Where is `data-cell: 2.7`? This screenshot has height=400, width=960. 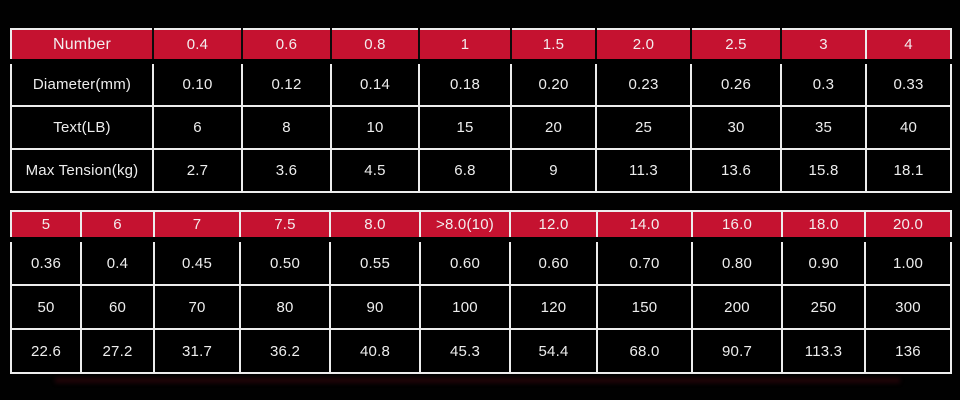 data-cell: 2.7 is located at coordinates (197, 170).